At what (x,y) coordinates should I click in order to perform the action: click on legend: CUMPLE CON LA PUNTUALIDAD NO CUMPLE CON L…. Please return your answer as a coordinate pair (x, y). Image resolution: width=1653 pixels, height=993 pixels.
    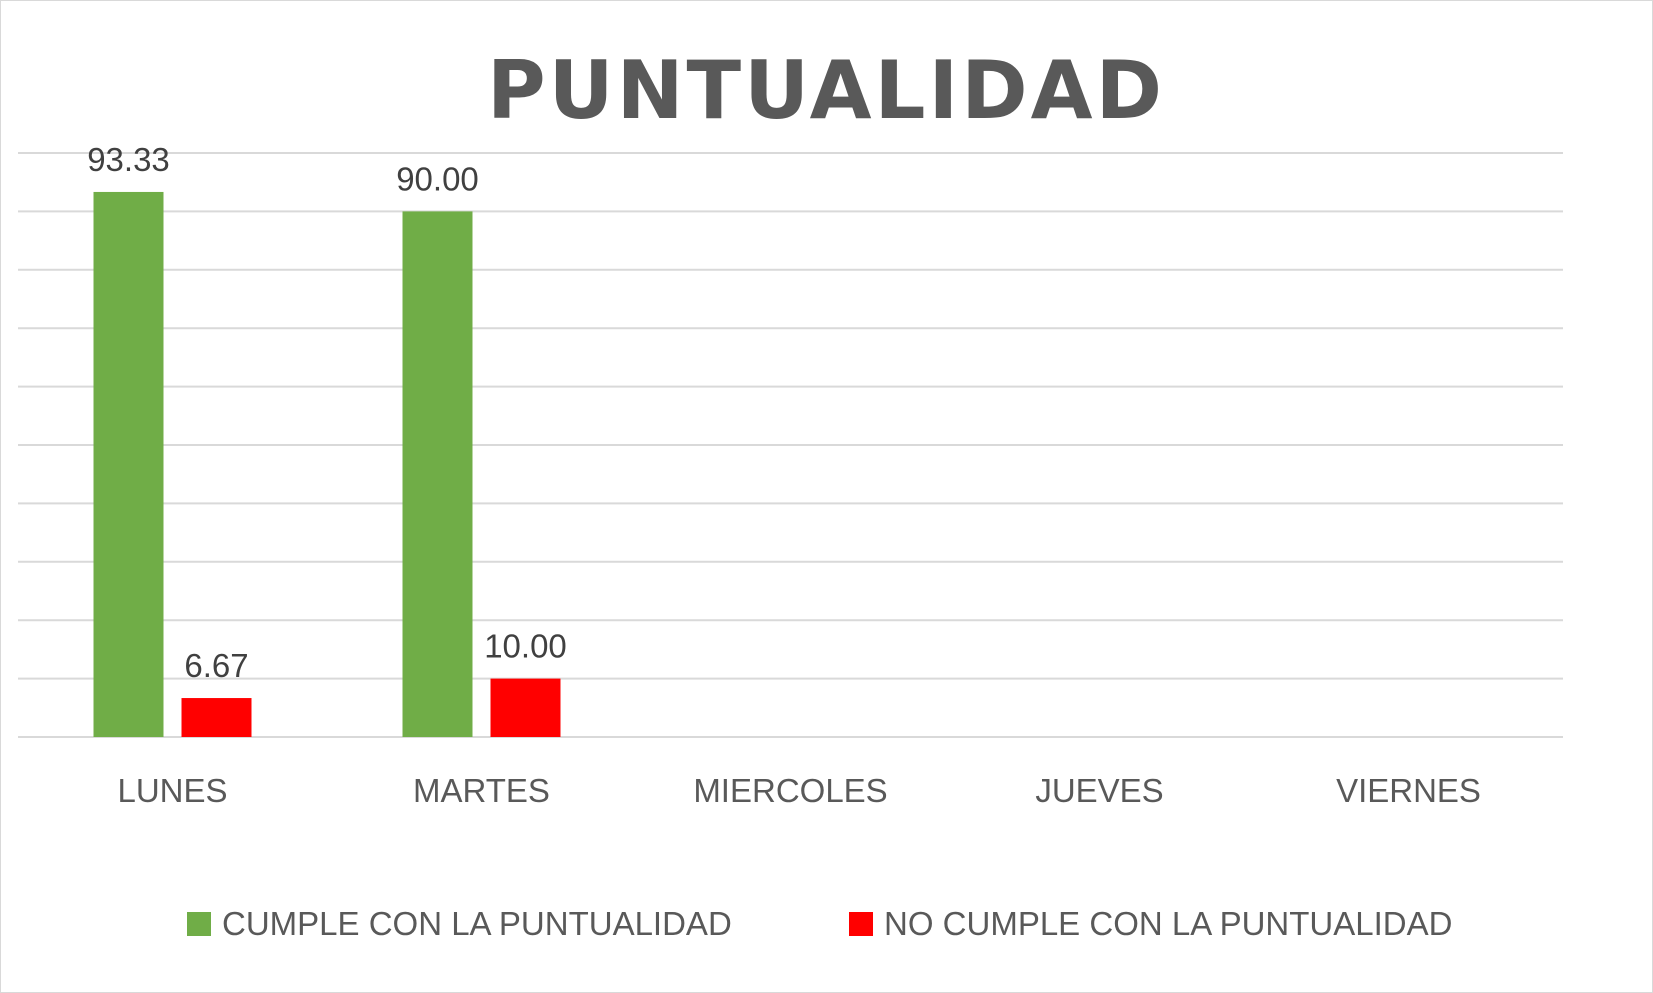
    Looking at the image, I should click on (819, 923).